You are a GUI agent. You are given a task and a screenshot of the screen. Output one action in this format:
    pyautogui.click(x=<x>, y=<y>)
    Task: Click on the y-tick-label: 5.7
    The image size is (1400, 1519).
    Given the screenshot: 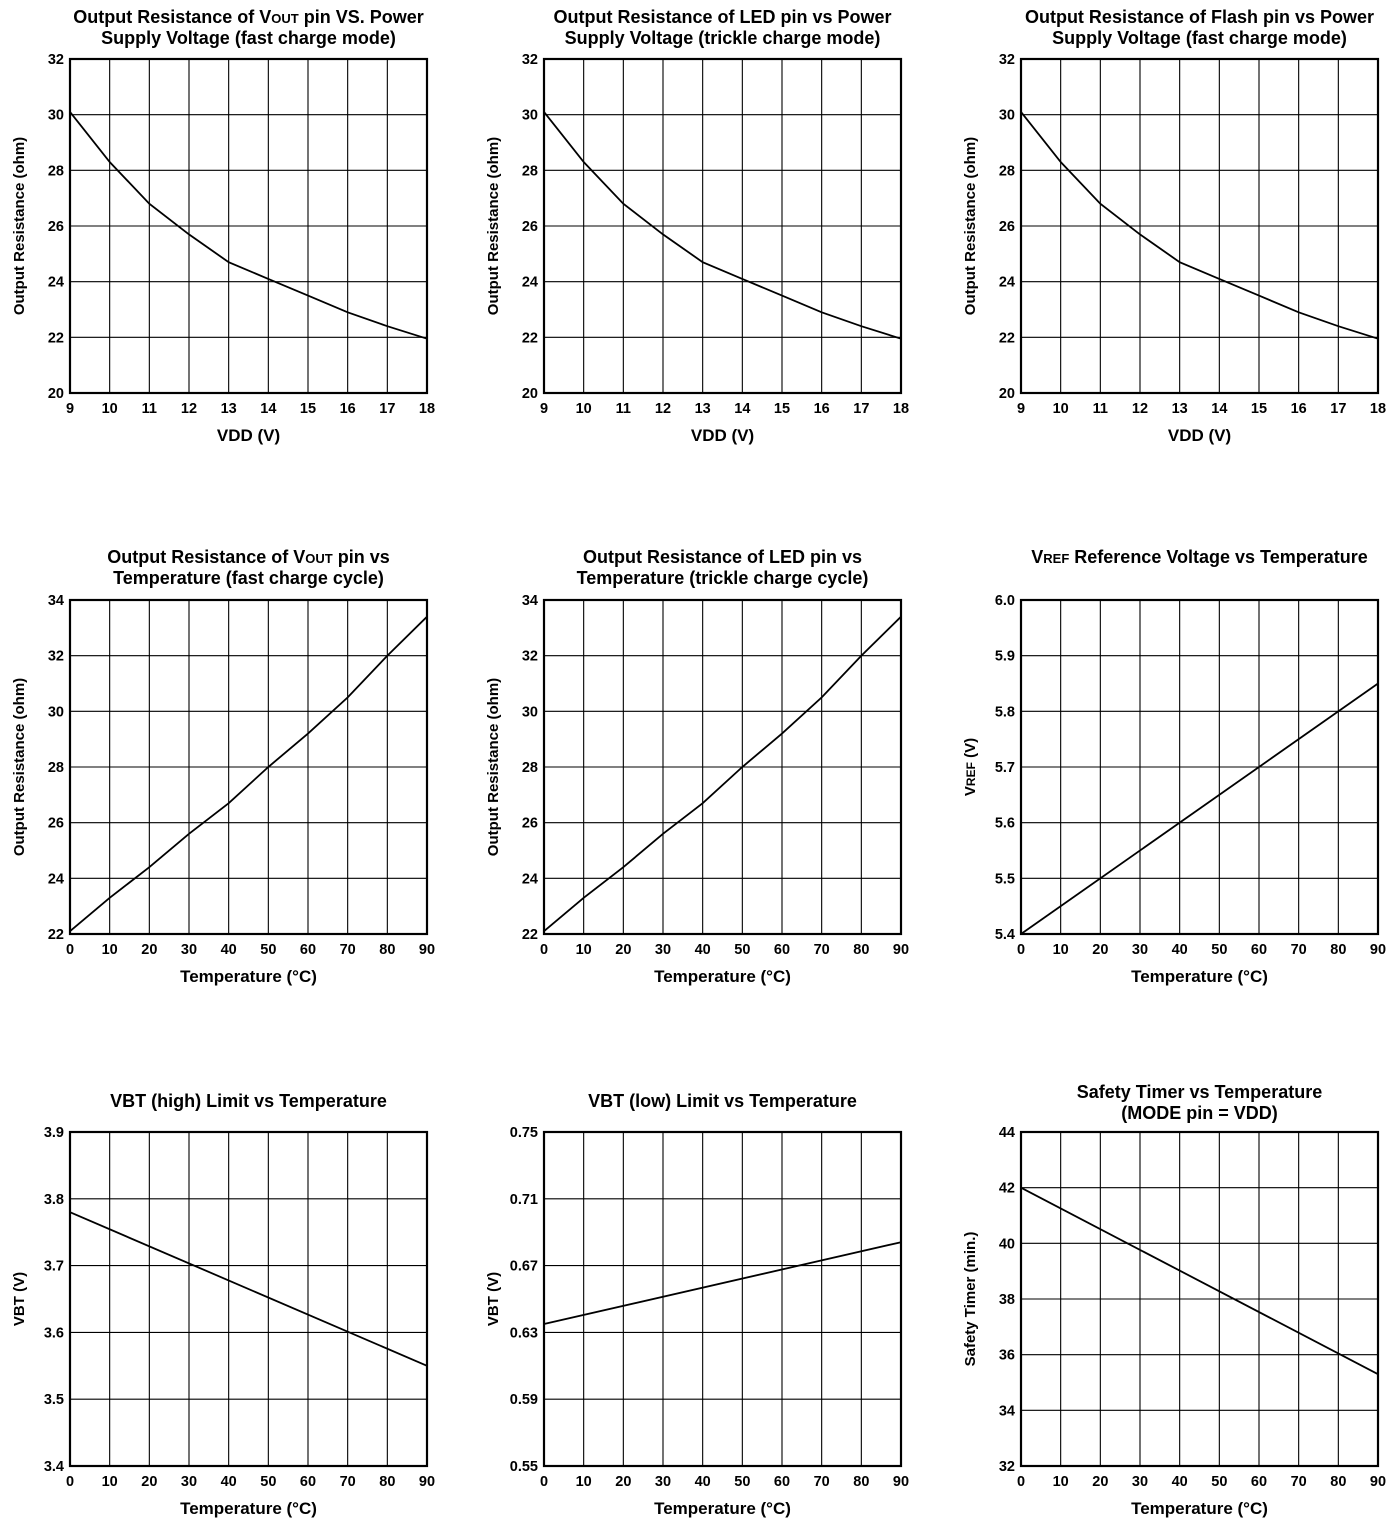 What is the action you would take?
    pyautogui.click(x=1005, y=768)
    